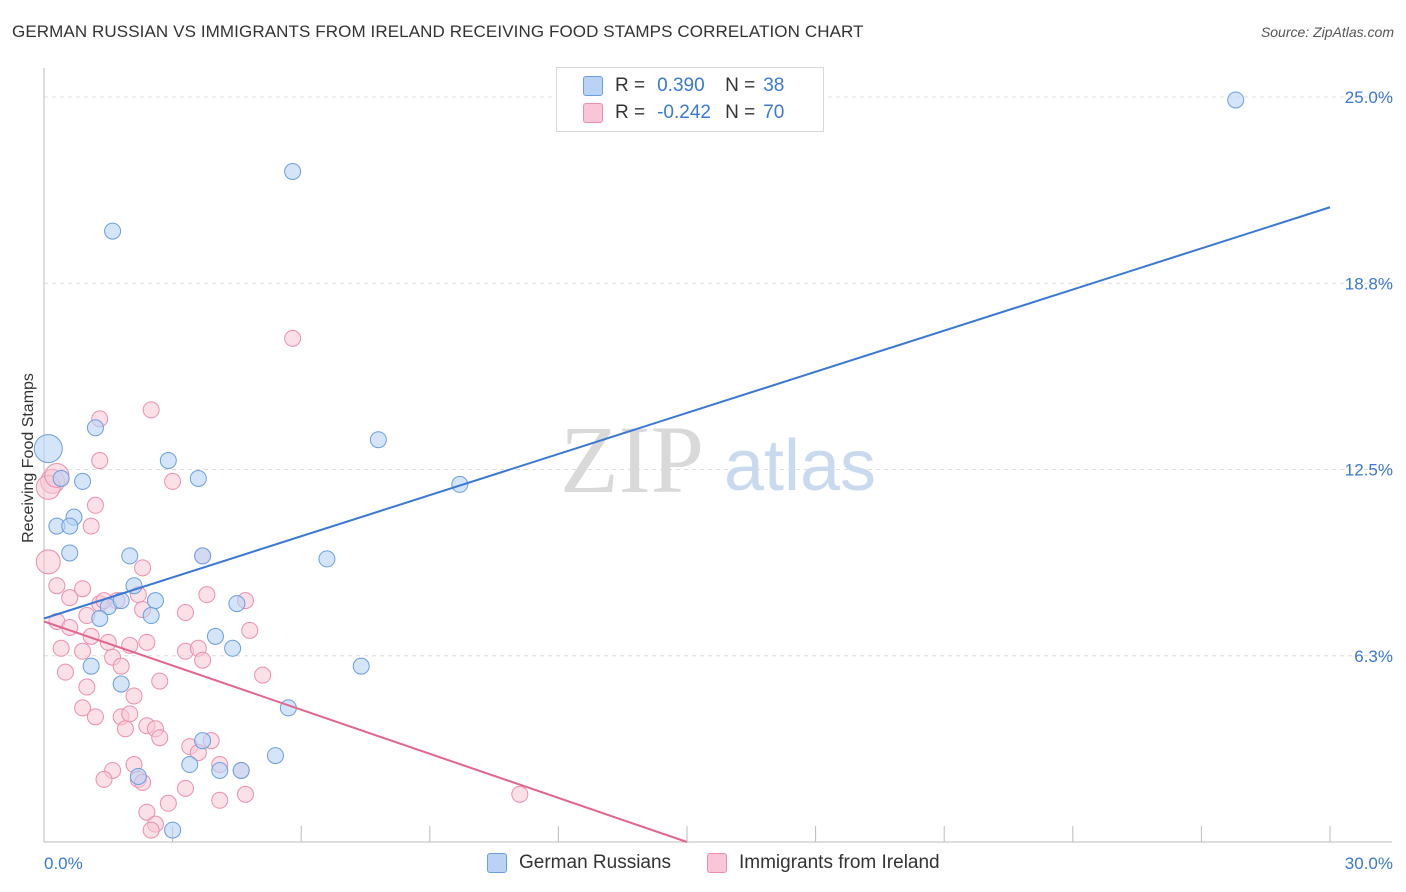 The height and width of the screenshot is (892, 1406). What do you see at coordinates (683, 113) in the screenshot?
I see `legend-row-immigrants-from-ireland: R = -0.242 N = 70` at bounding box center [683, 113].